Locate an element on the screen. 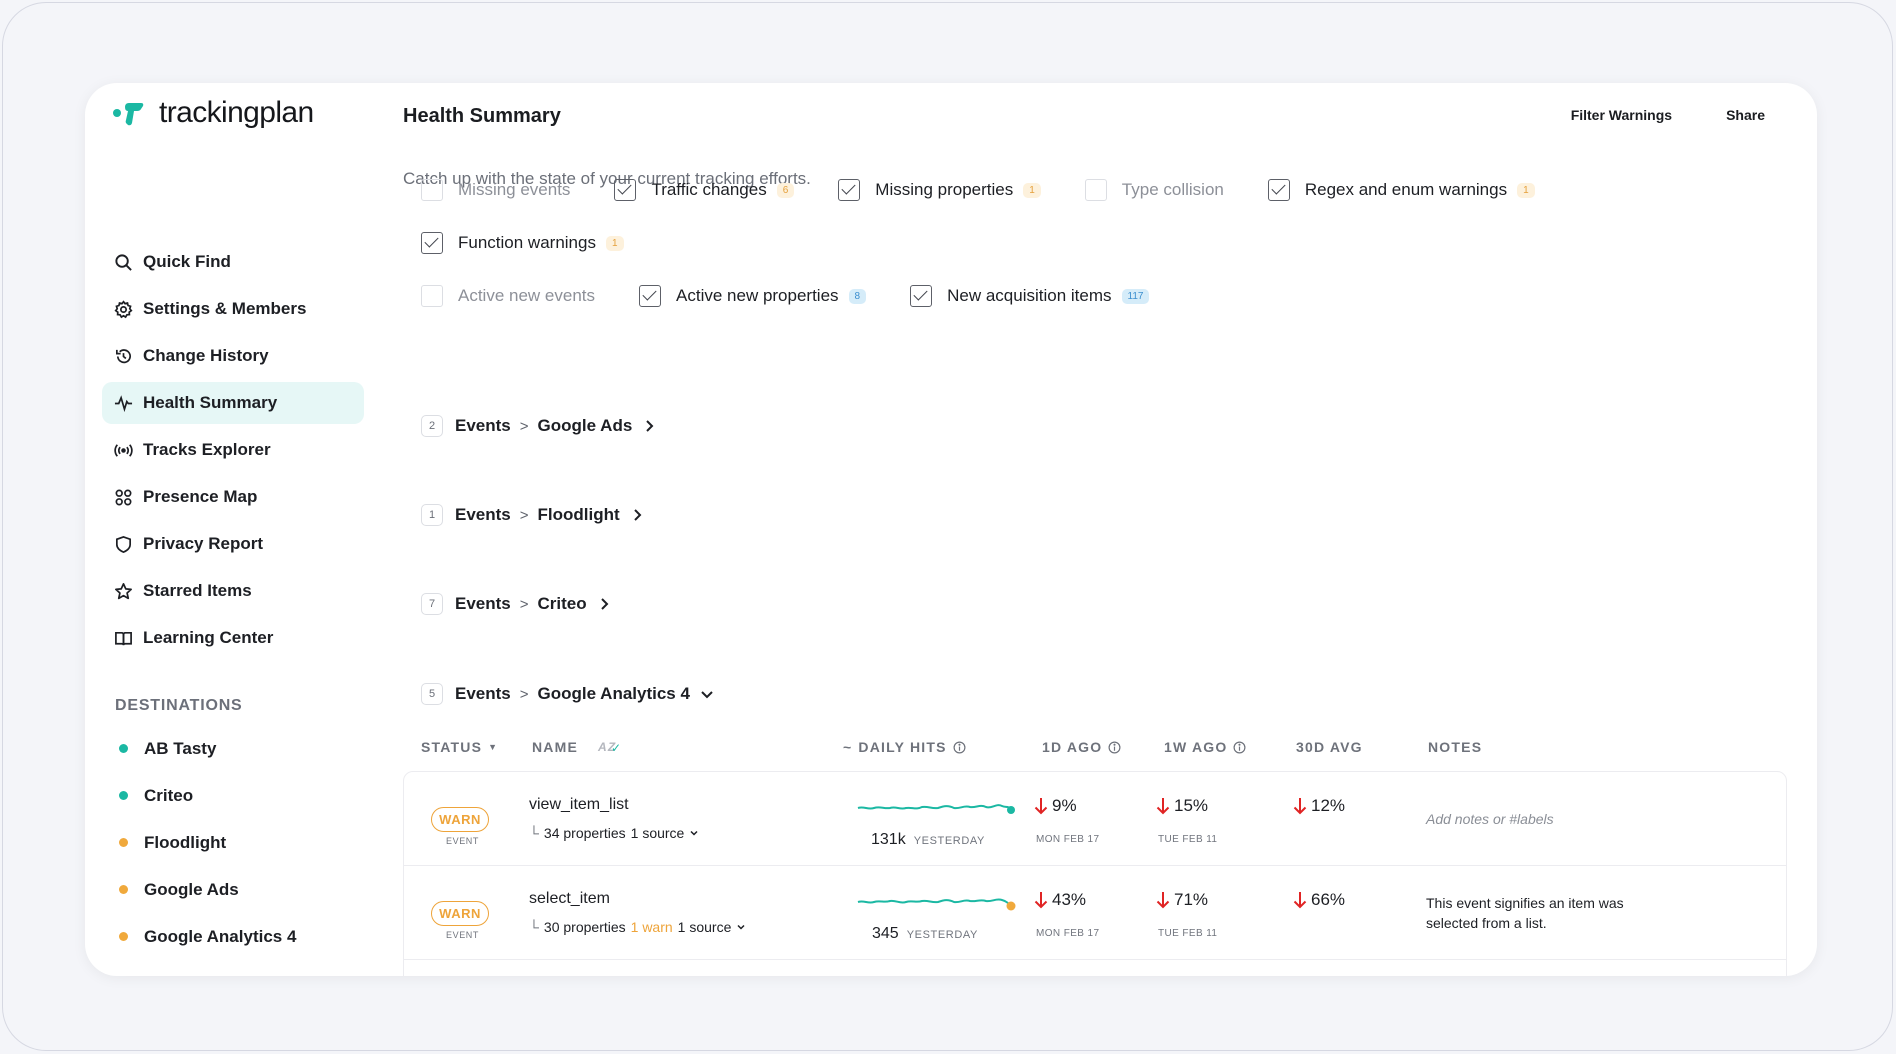 The image size is (1896, 1054). filter-active-new-properties: Active new properties 8 is located at coordinates (753, 296).